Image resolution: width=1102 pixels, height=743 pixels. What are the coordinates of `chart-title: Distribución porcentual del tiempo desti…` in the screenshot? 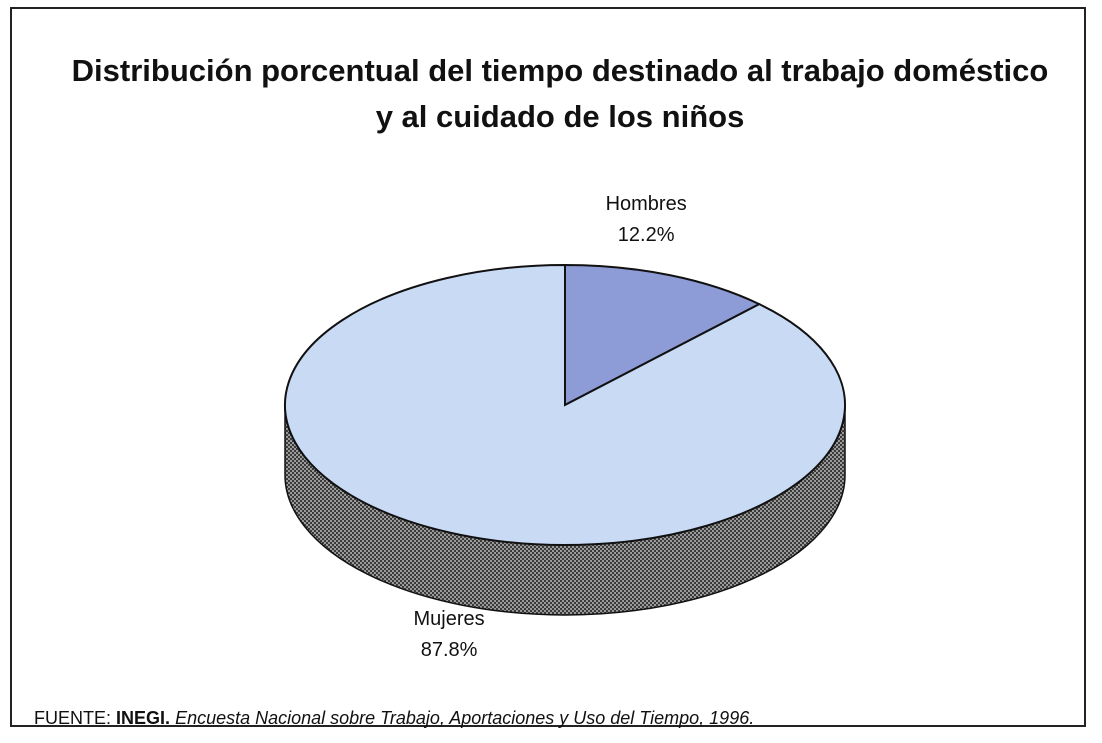 It's located at (560, 93).